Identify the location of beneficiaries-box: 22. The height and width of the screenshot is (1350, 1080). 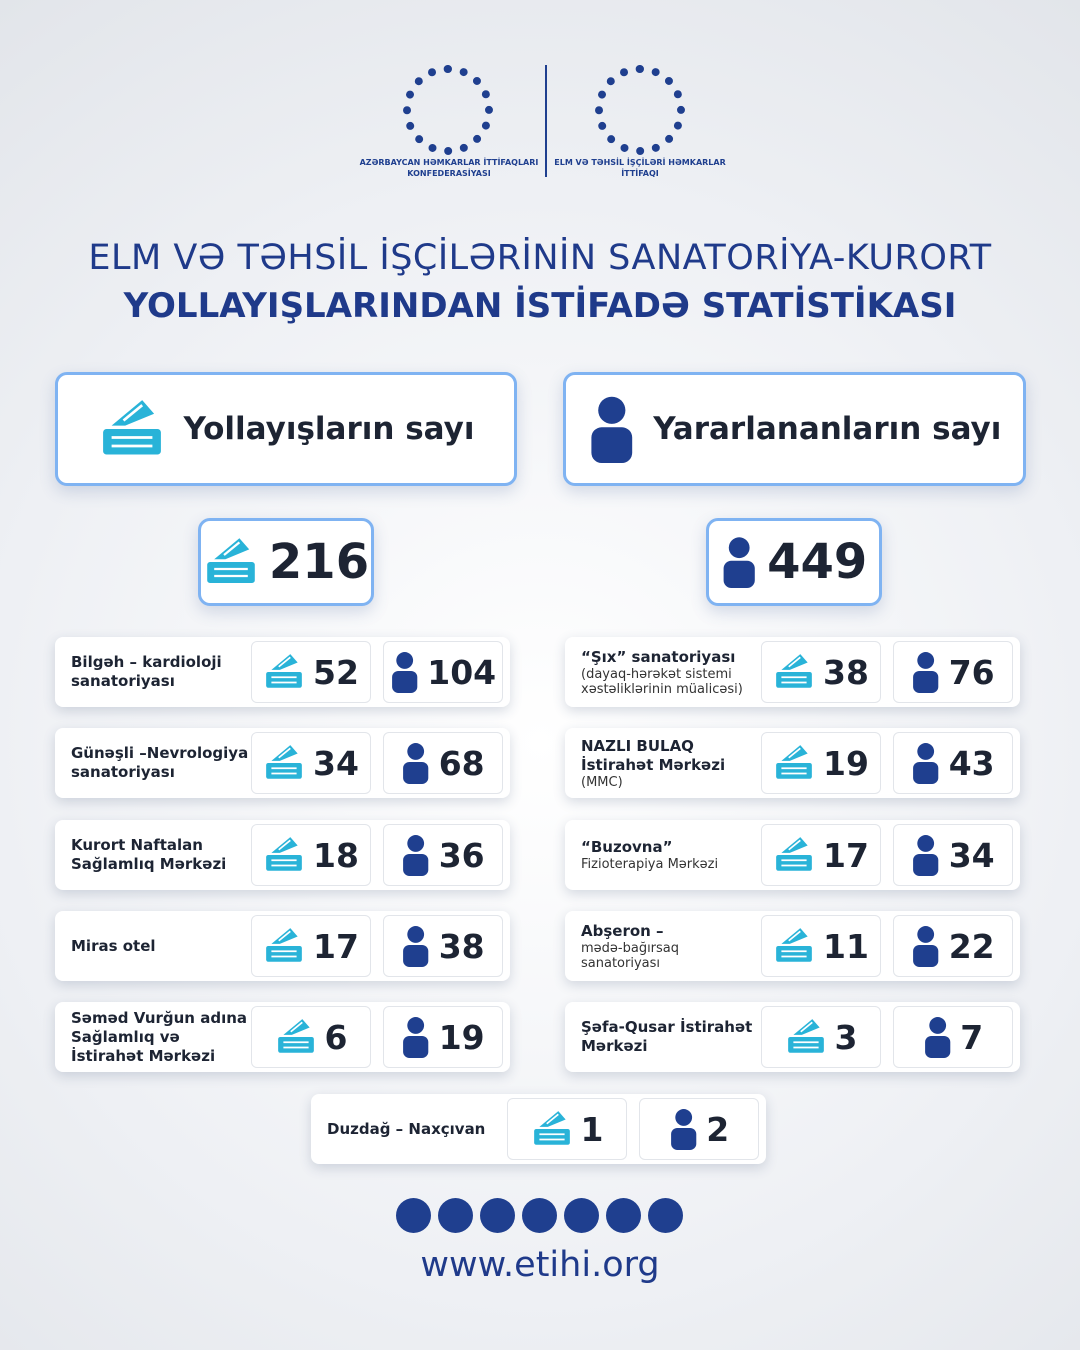
(953, 946).